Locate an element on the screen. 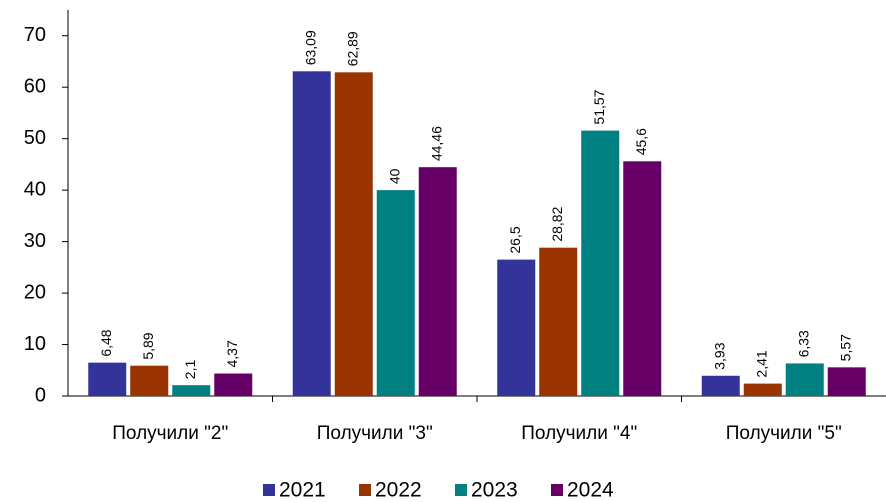 The image size is (886, 502). value-label: 28,82 is located at coordinates (557, 223).